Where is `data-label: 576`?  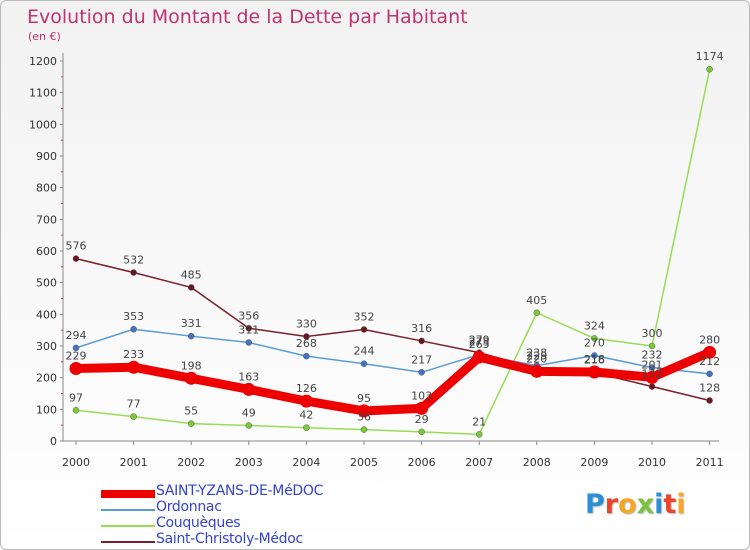 data-label: 576 is located at coordinates (76, 246).